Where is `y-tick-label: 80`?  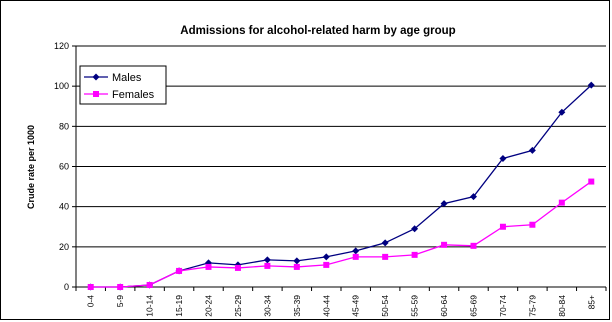 y-tick-label: 80 is located at coordinates (64, 126).